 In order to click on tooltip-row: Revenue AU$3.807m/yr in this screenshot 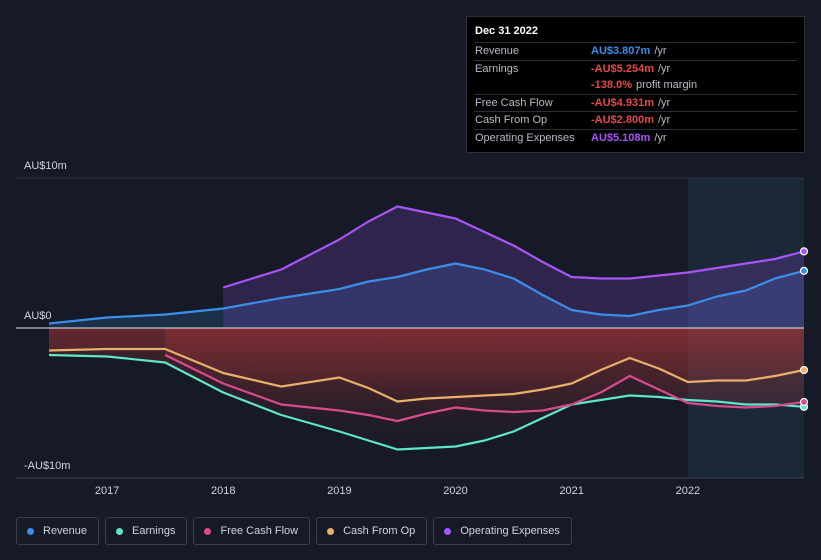, I will do `click(635, 51)`.